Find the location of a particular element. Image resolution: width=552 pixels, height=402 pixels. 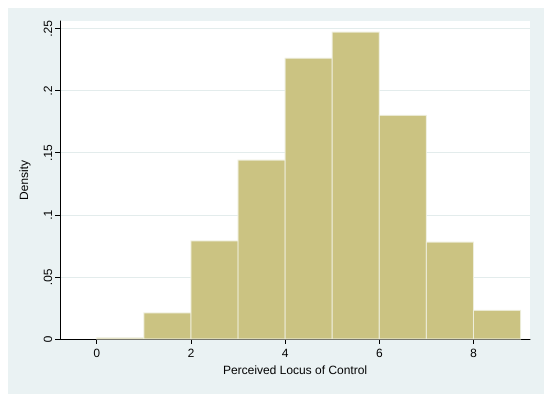

y-tick-label: .15 is located at coordinates (48, 153).